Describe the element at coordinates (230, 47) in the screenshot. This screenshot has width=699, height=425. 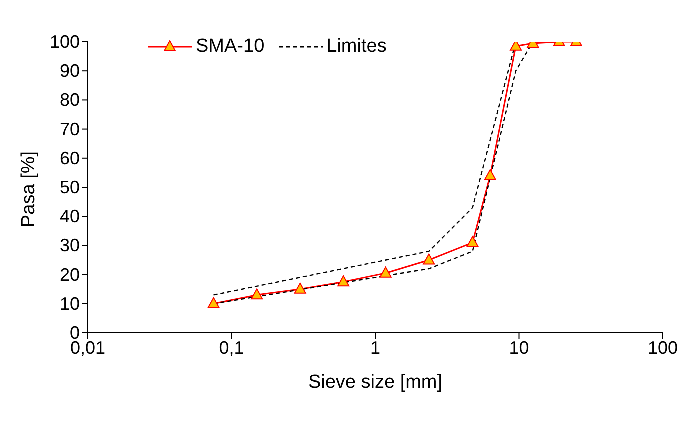
I see `legend-label: SMA-10` at that location.